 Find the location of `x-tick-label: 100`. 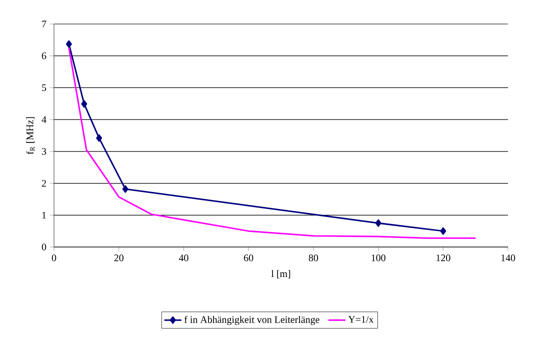

x-tick-label: 100 is located at coordinates (379, 258).